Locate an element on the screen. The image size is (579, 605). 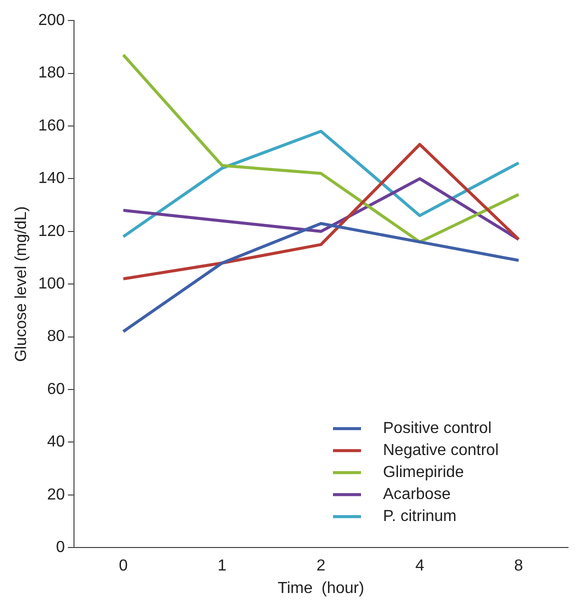
legend-label: Acarbose is located at coordinates (417, 495).